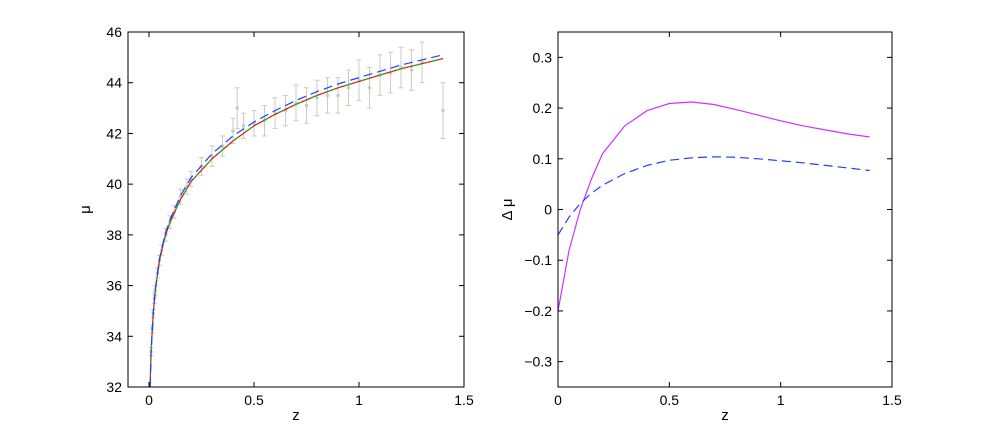 The width and height of the screenshot is (981, 436). What do you see at coordinates (114, 184) in the screenshot?
I see `y-tick-label: 40` at bounding box center [114, 184].